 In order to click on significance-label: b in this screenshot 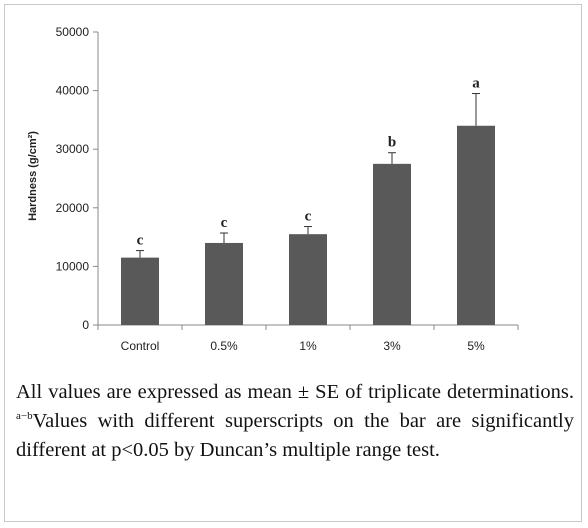, I will do `click(392, 143)`.